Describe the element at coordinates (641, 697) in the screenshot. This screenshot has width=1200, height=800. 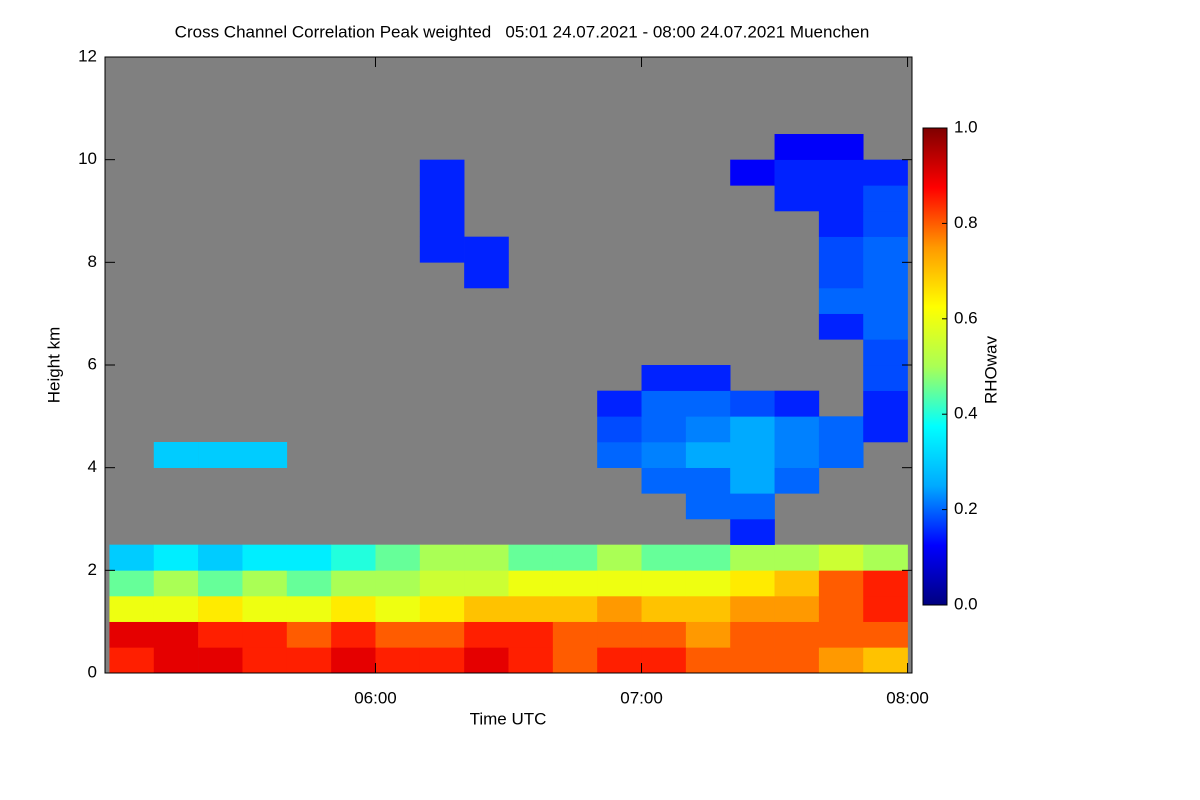
I see `x-tick-label: 07:00` at that location.